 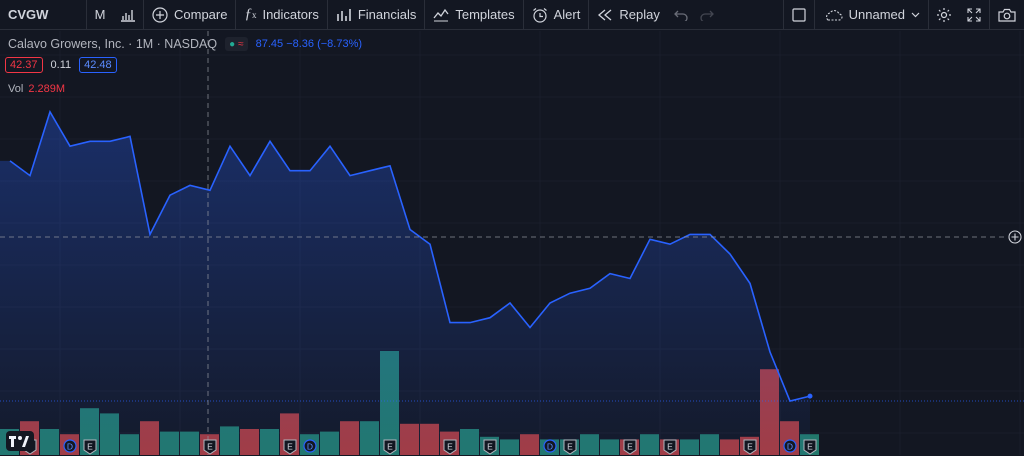 I want to click on chevron-down-icon, so click(x=915, y=15).